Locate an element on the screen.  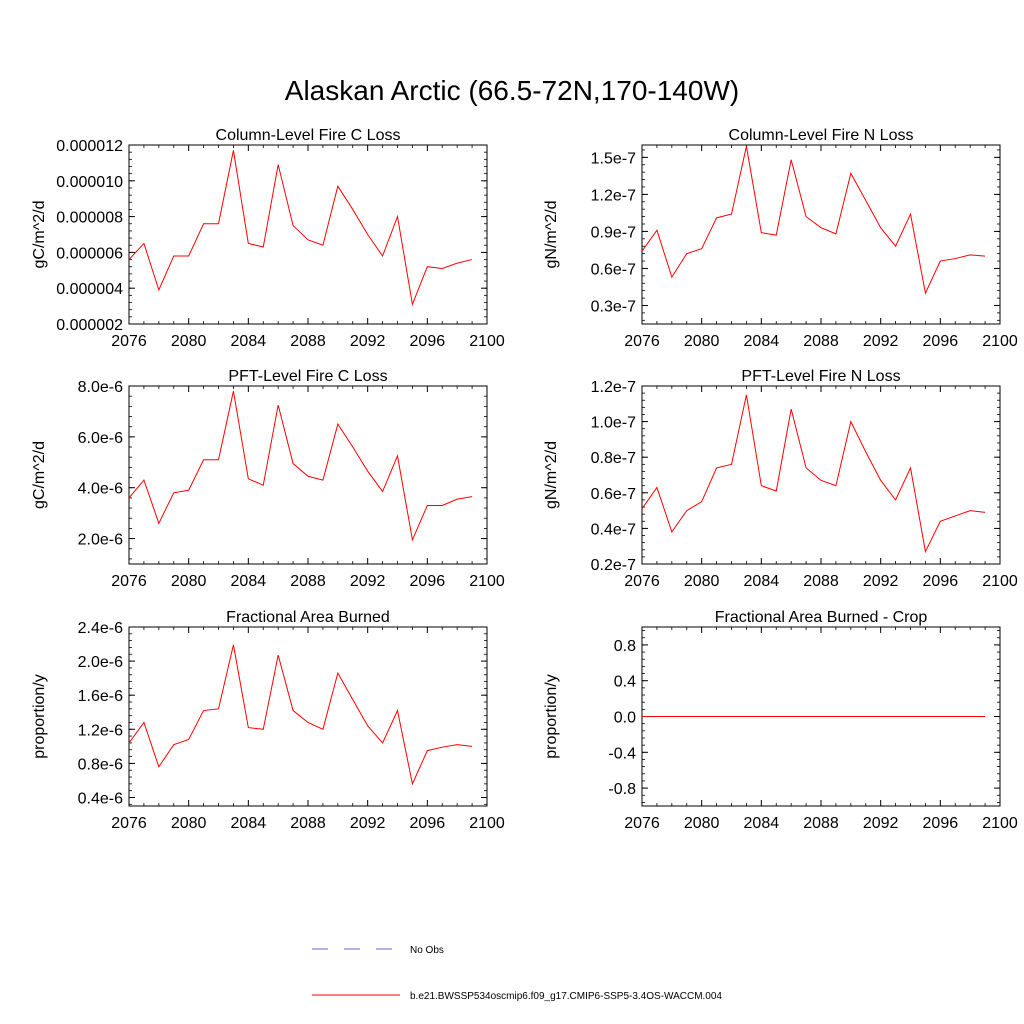
y-tick-label: 0.8 is located at coordinates (625, 646).